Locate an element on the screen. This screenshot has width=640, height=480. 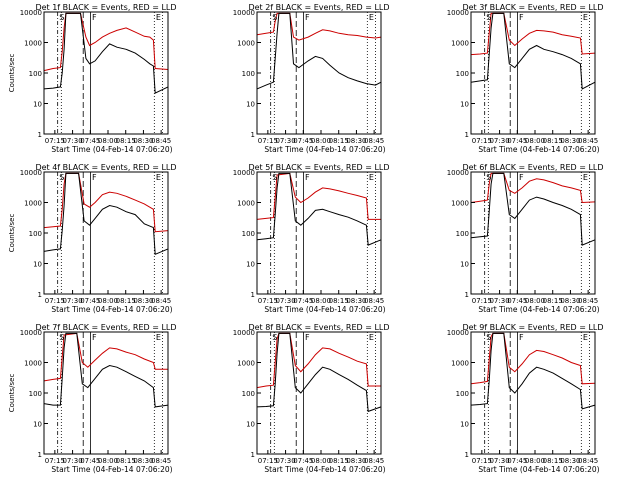
panel-title: Det 5f BLACK = Events, RED = LLD is located at coordinates (318, 167).